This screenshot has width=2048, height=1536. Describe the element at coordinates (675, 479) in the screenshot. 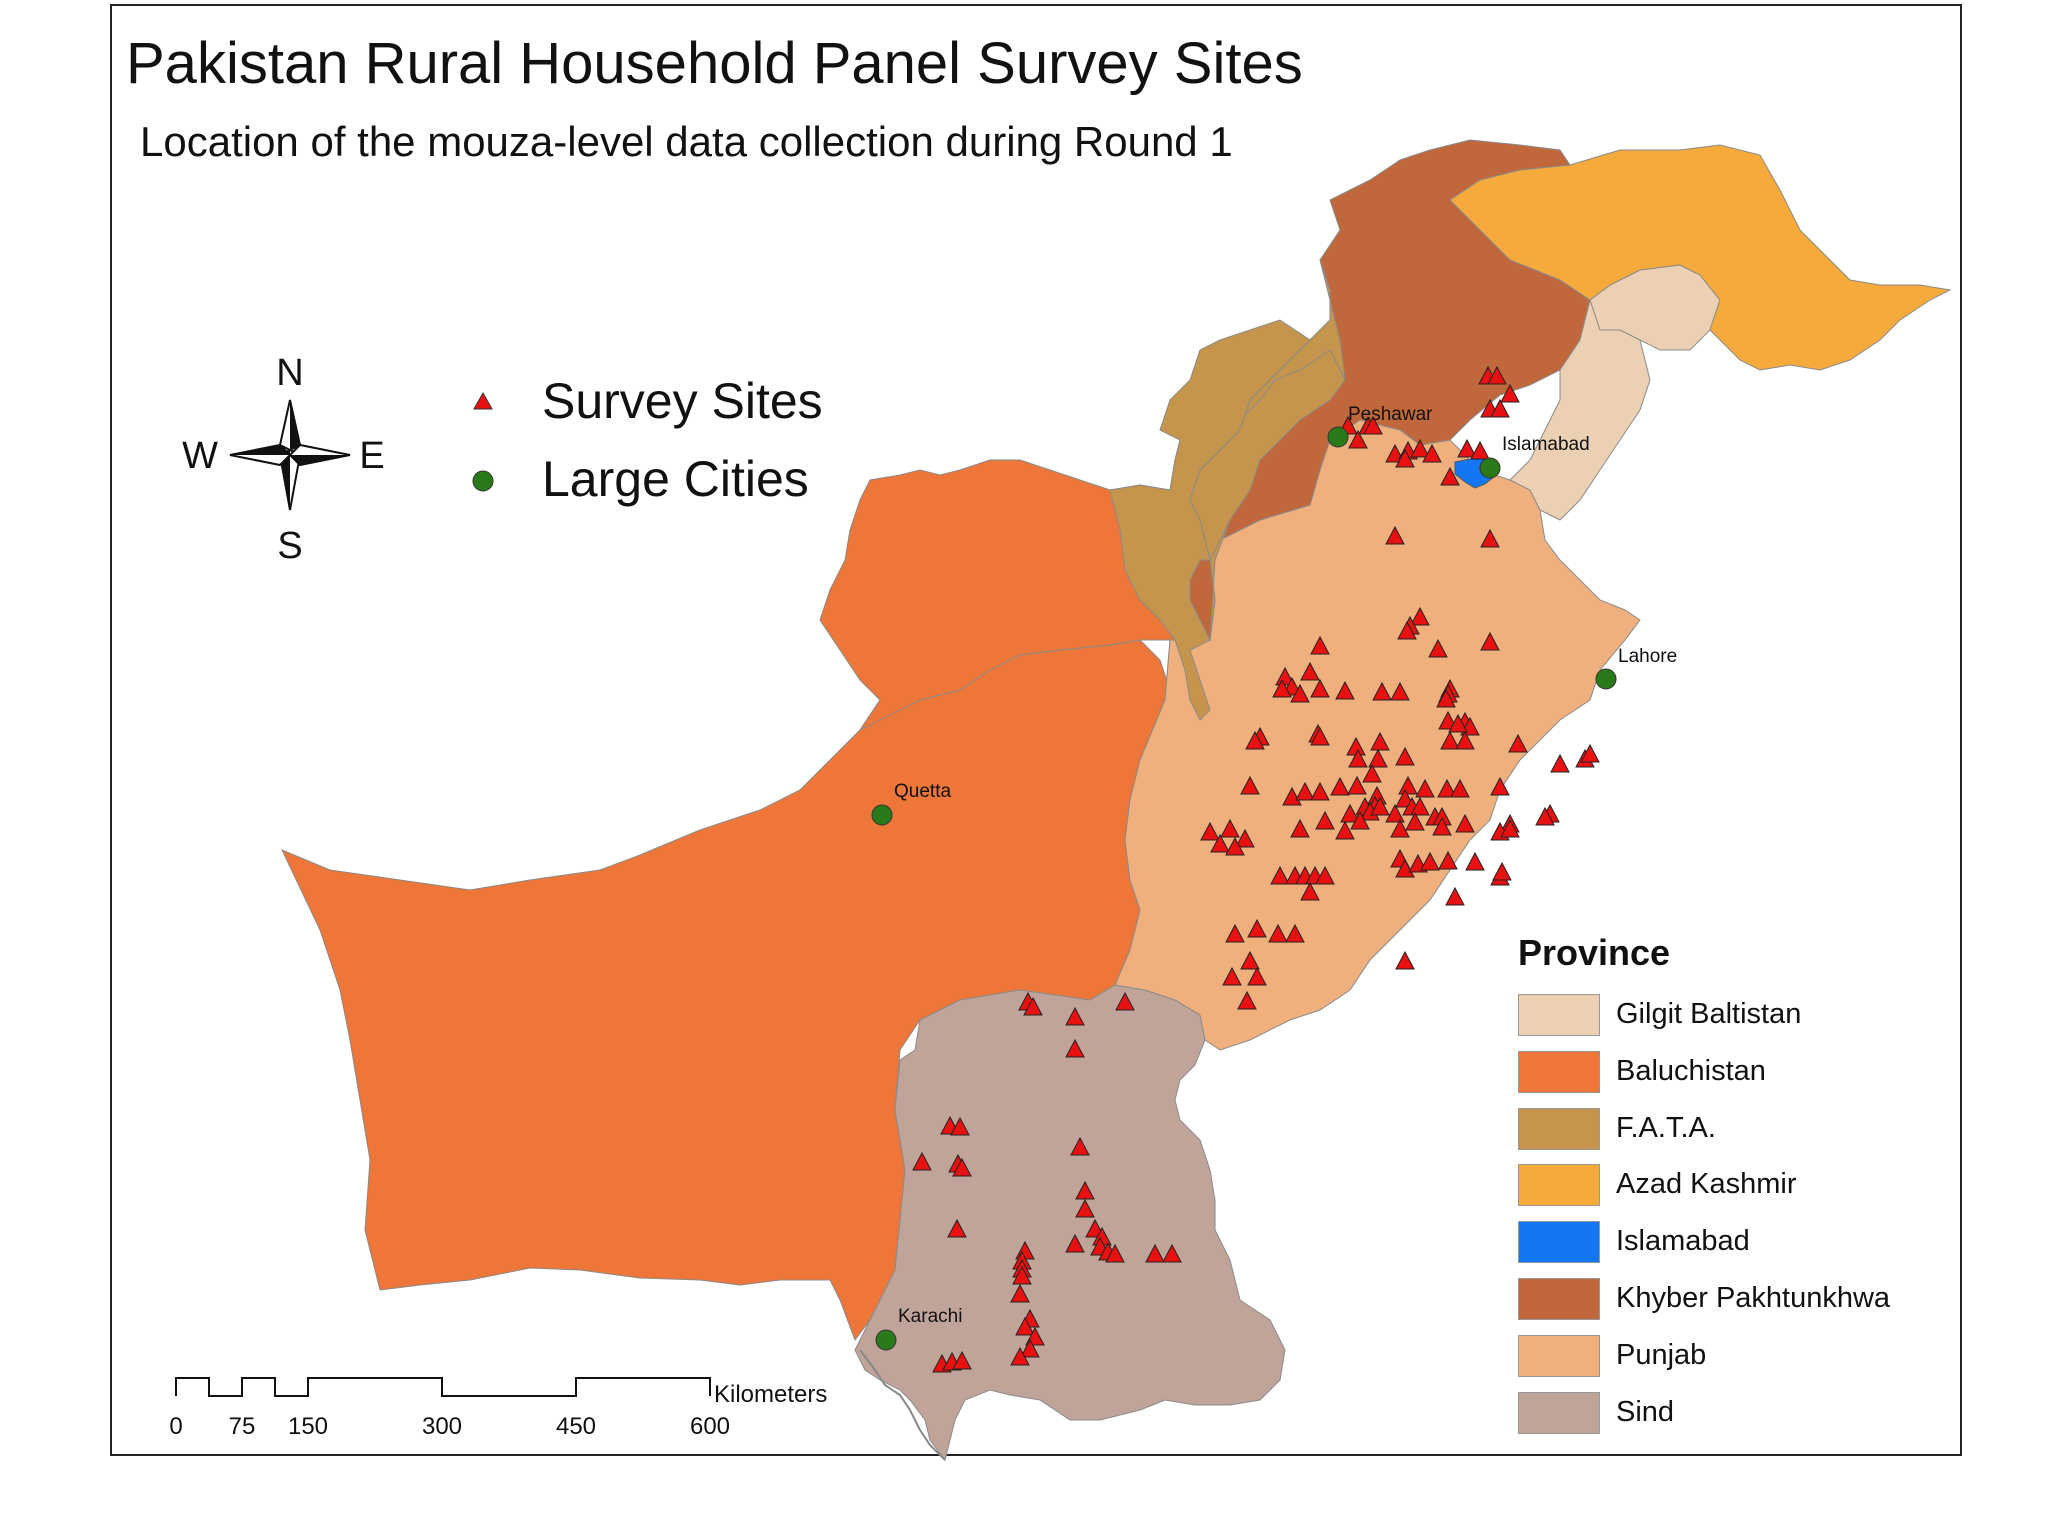

I see `legend-large-cities: Large Cities` at that location.